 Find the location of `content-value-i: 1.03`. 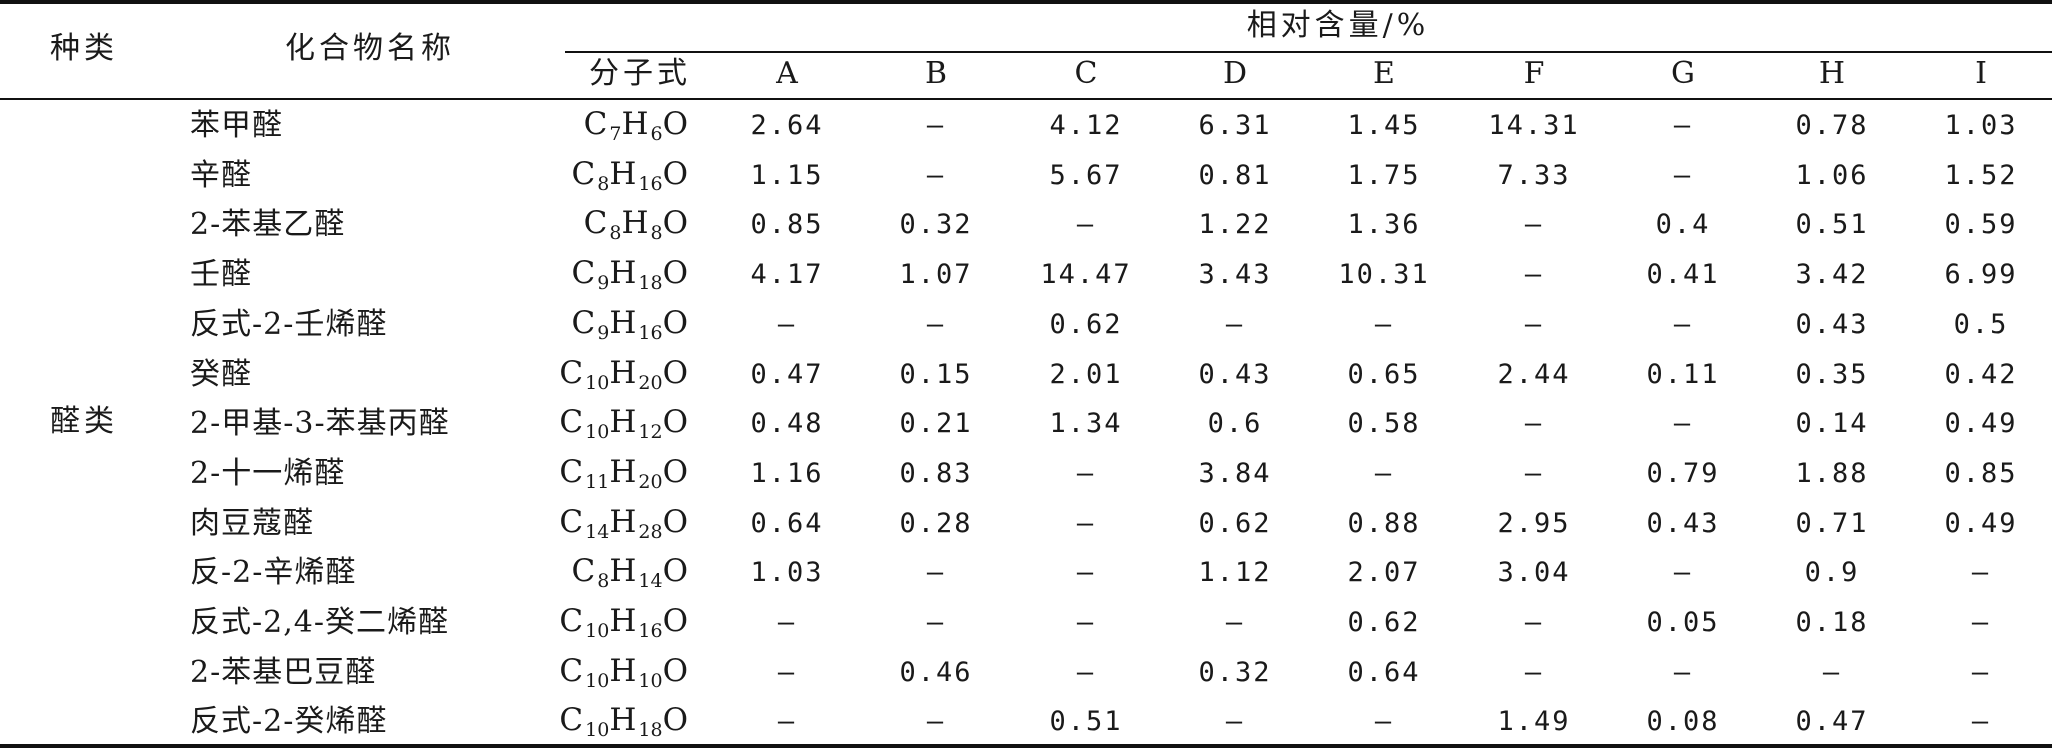

content-value-i: 1.03 is located at coordinates (1981, 125).